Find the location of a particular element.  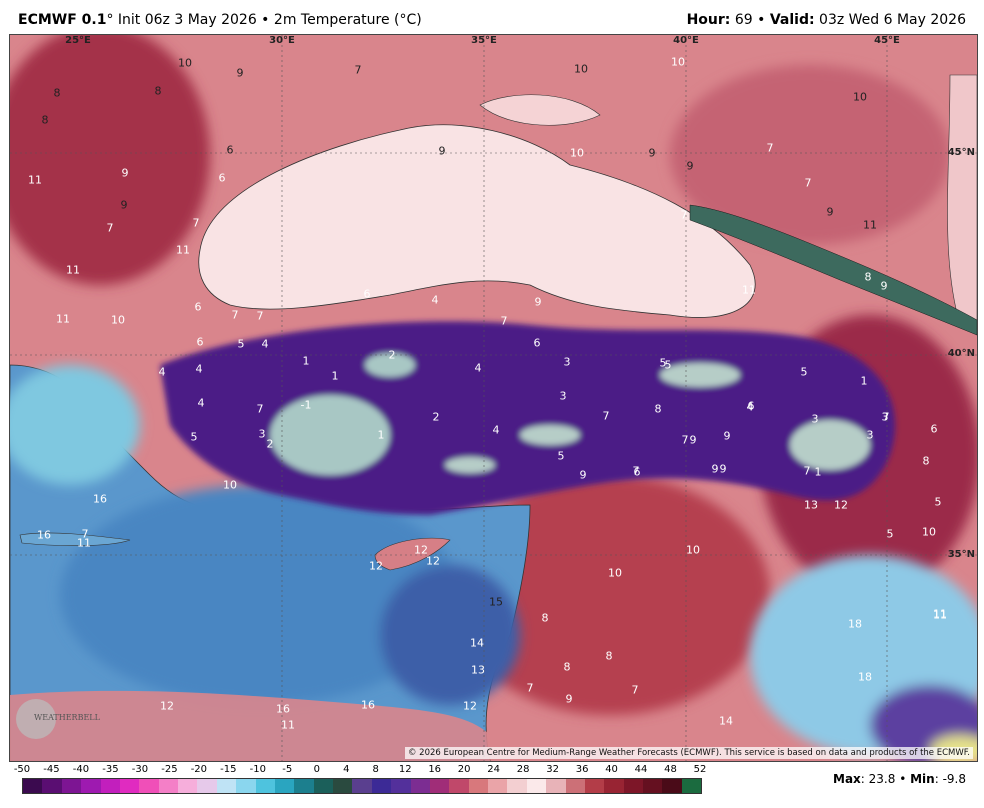

min-value: -9.8 is located at coordinates (954, 779).